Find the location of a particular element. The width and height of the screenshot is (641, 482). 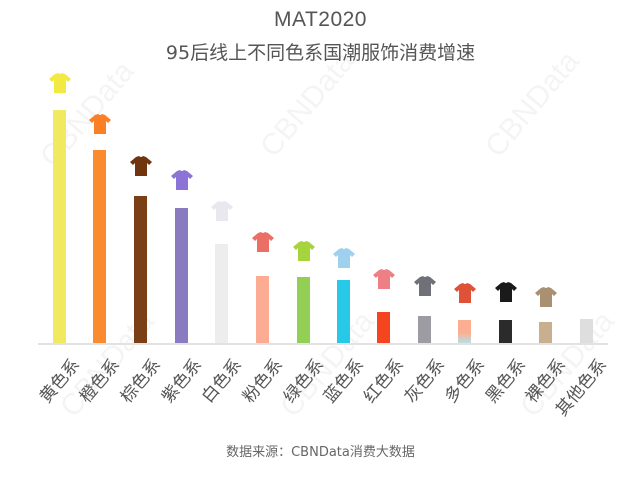

data-source-note: 数据来源：CBNData消费大数据 is located at coordinates (320, 452).